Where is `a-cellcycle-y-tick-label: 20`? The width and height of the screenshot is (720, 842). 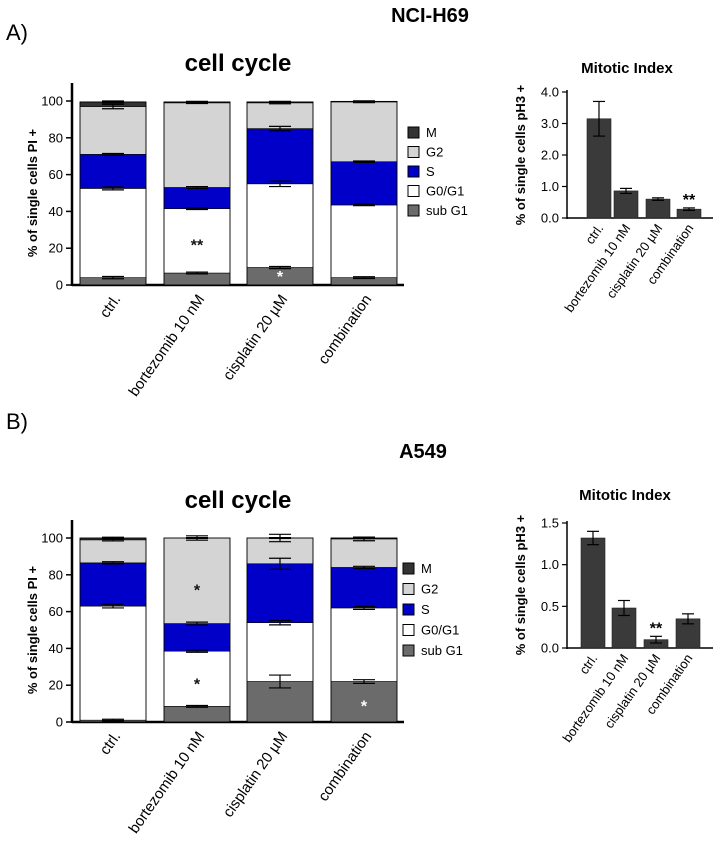 a-cellcycle-y-tick-label: 20 is located at coordinates (56, 248).